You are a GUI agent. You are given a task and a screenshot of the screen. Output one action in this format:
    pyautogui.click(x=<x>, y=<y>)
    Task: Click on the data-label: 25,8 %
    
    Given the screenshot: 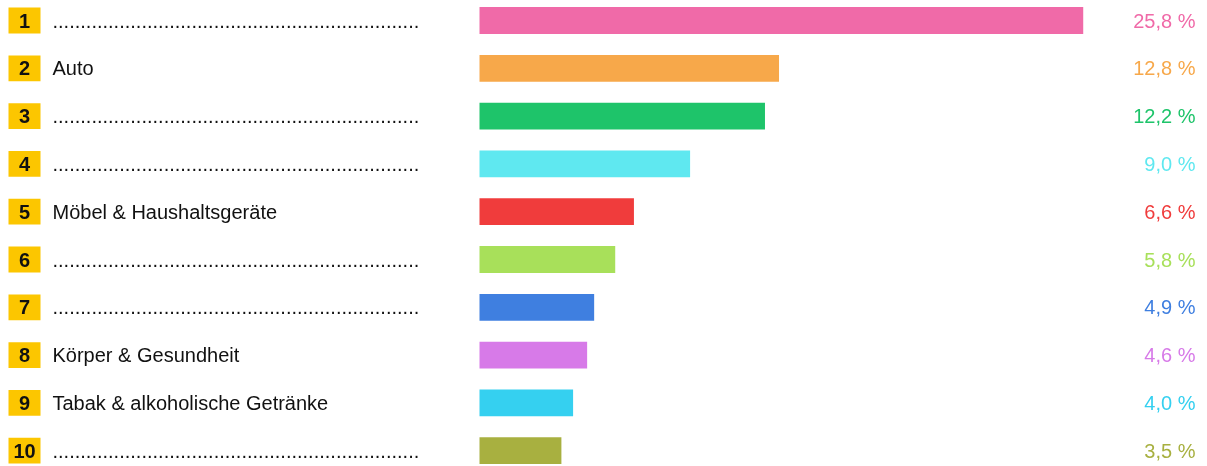 What is the action you would take?
    pyautogui.click(x=1164, y=20)
    